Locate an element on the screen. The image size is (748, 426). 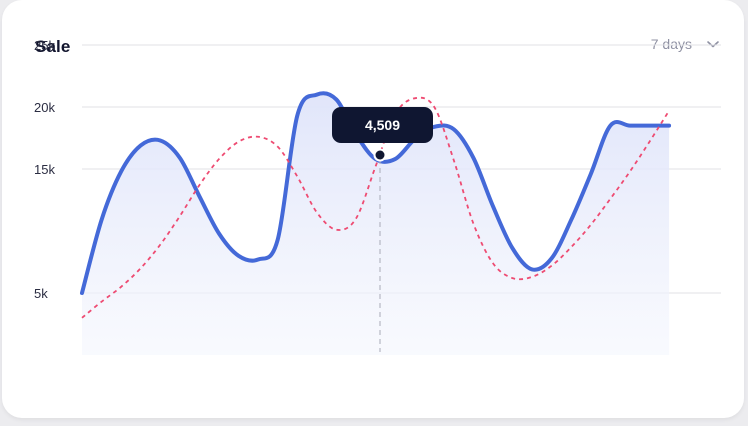
y-tick-label: 5k is located at coordinates (41, 293).